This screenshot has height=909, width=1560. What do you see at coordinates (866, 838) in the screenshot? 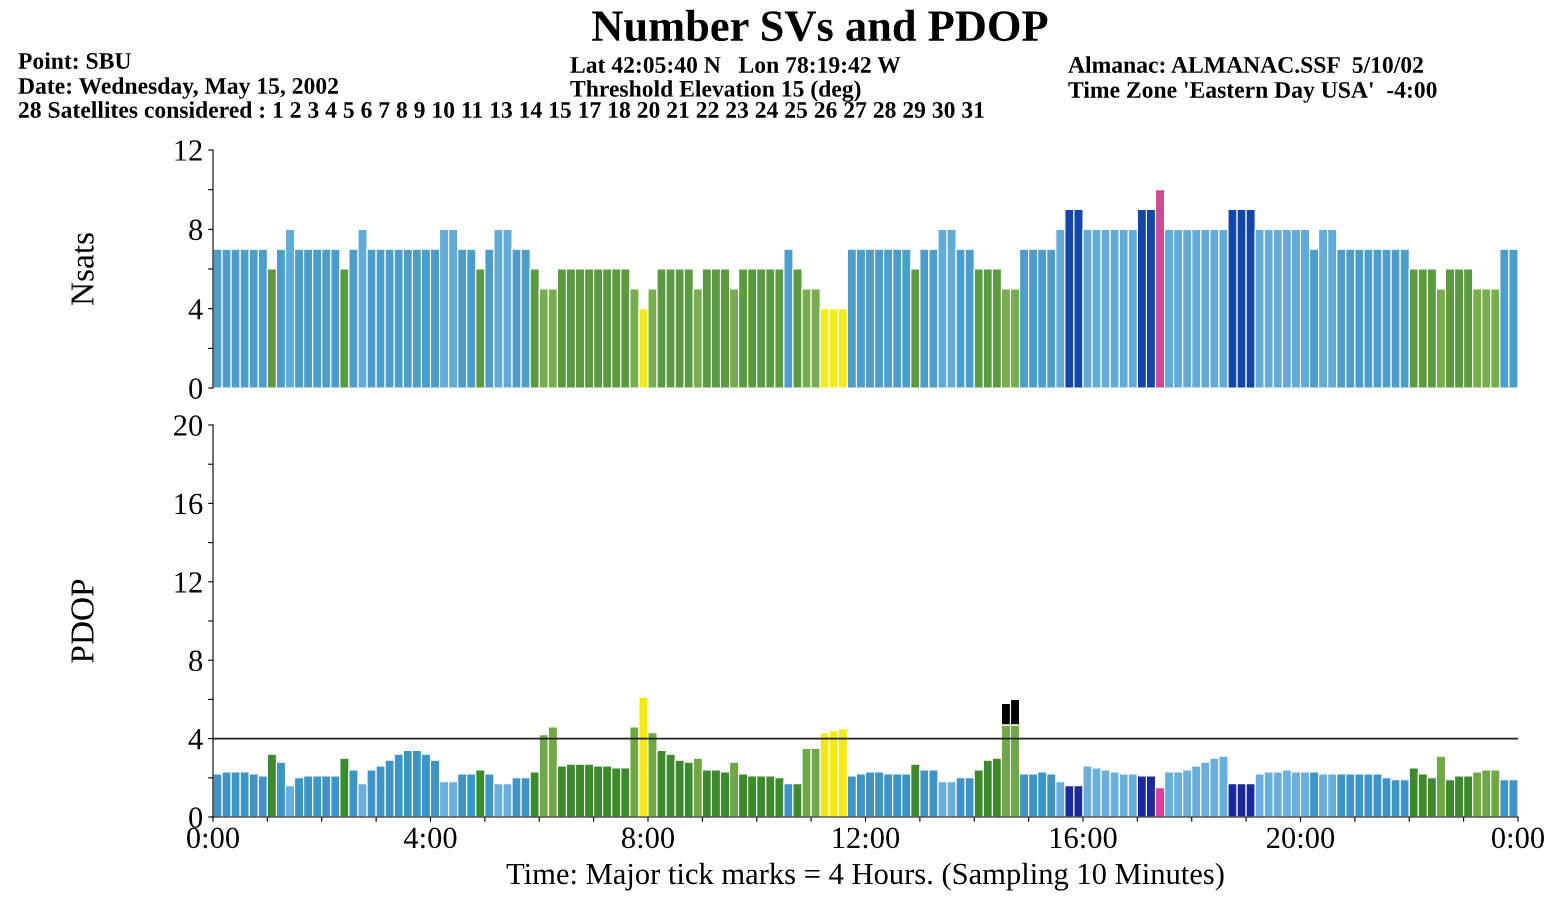
I see `x-tick-label: 12:00` at bounding box center [866, 838].